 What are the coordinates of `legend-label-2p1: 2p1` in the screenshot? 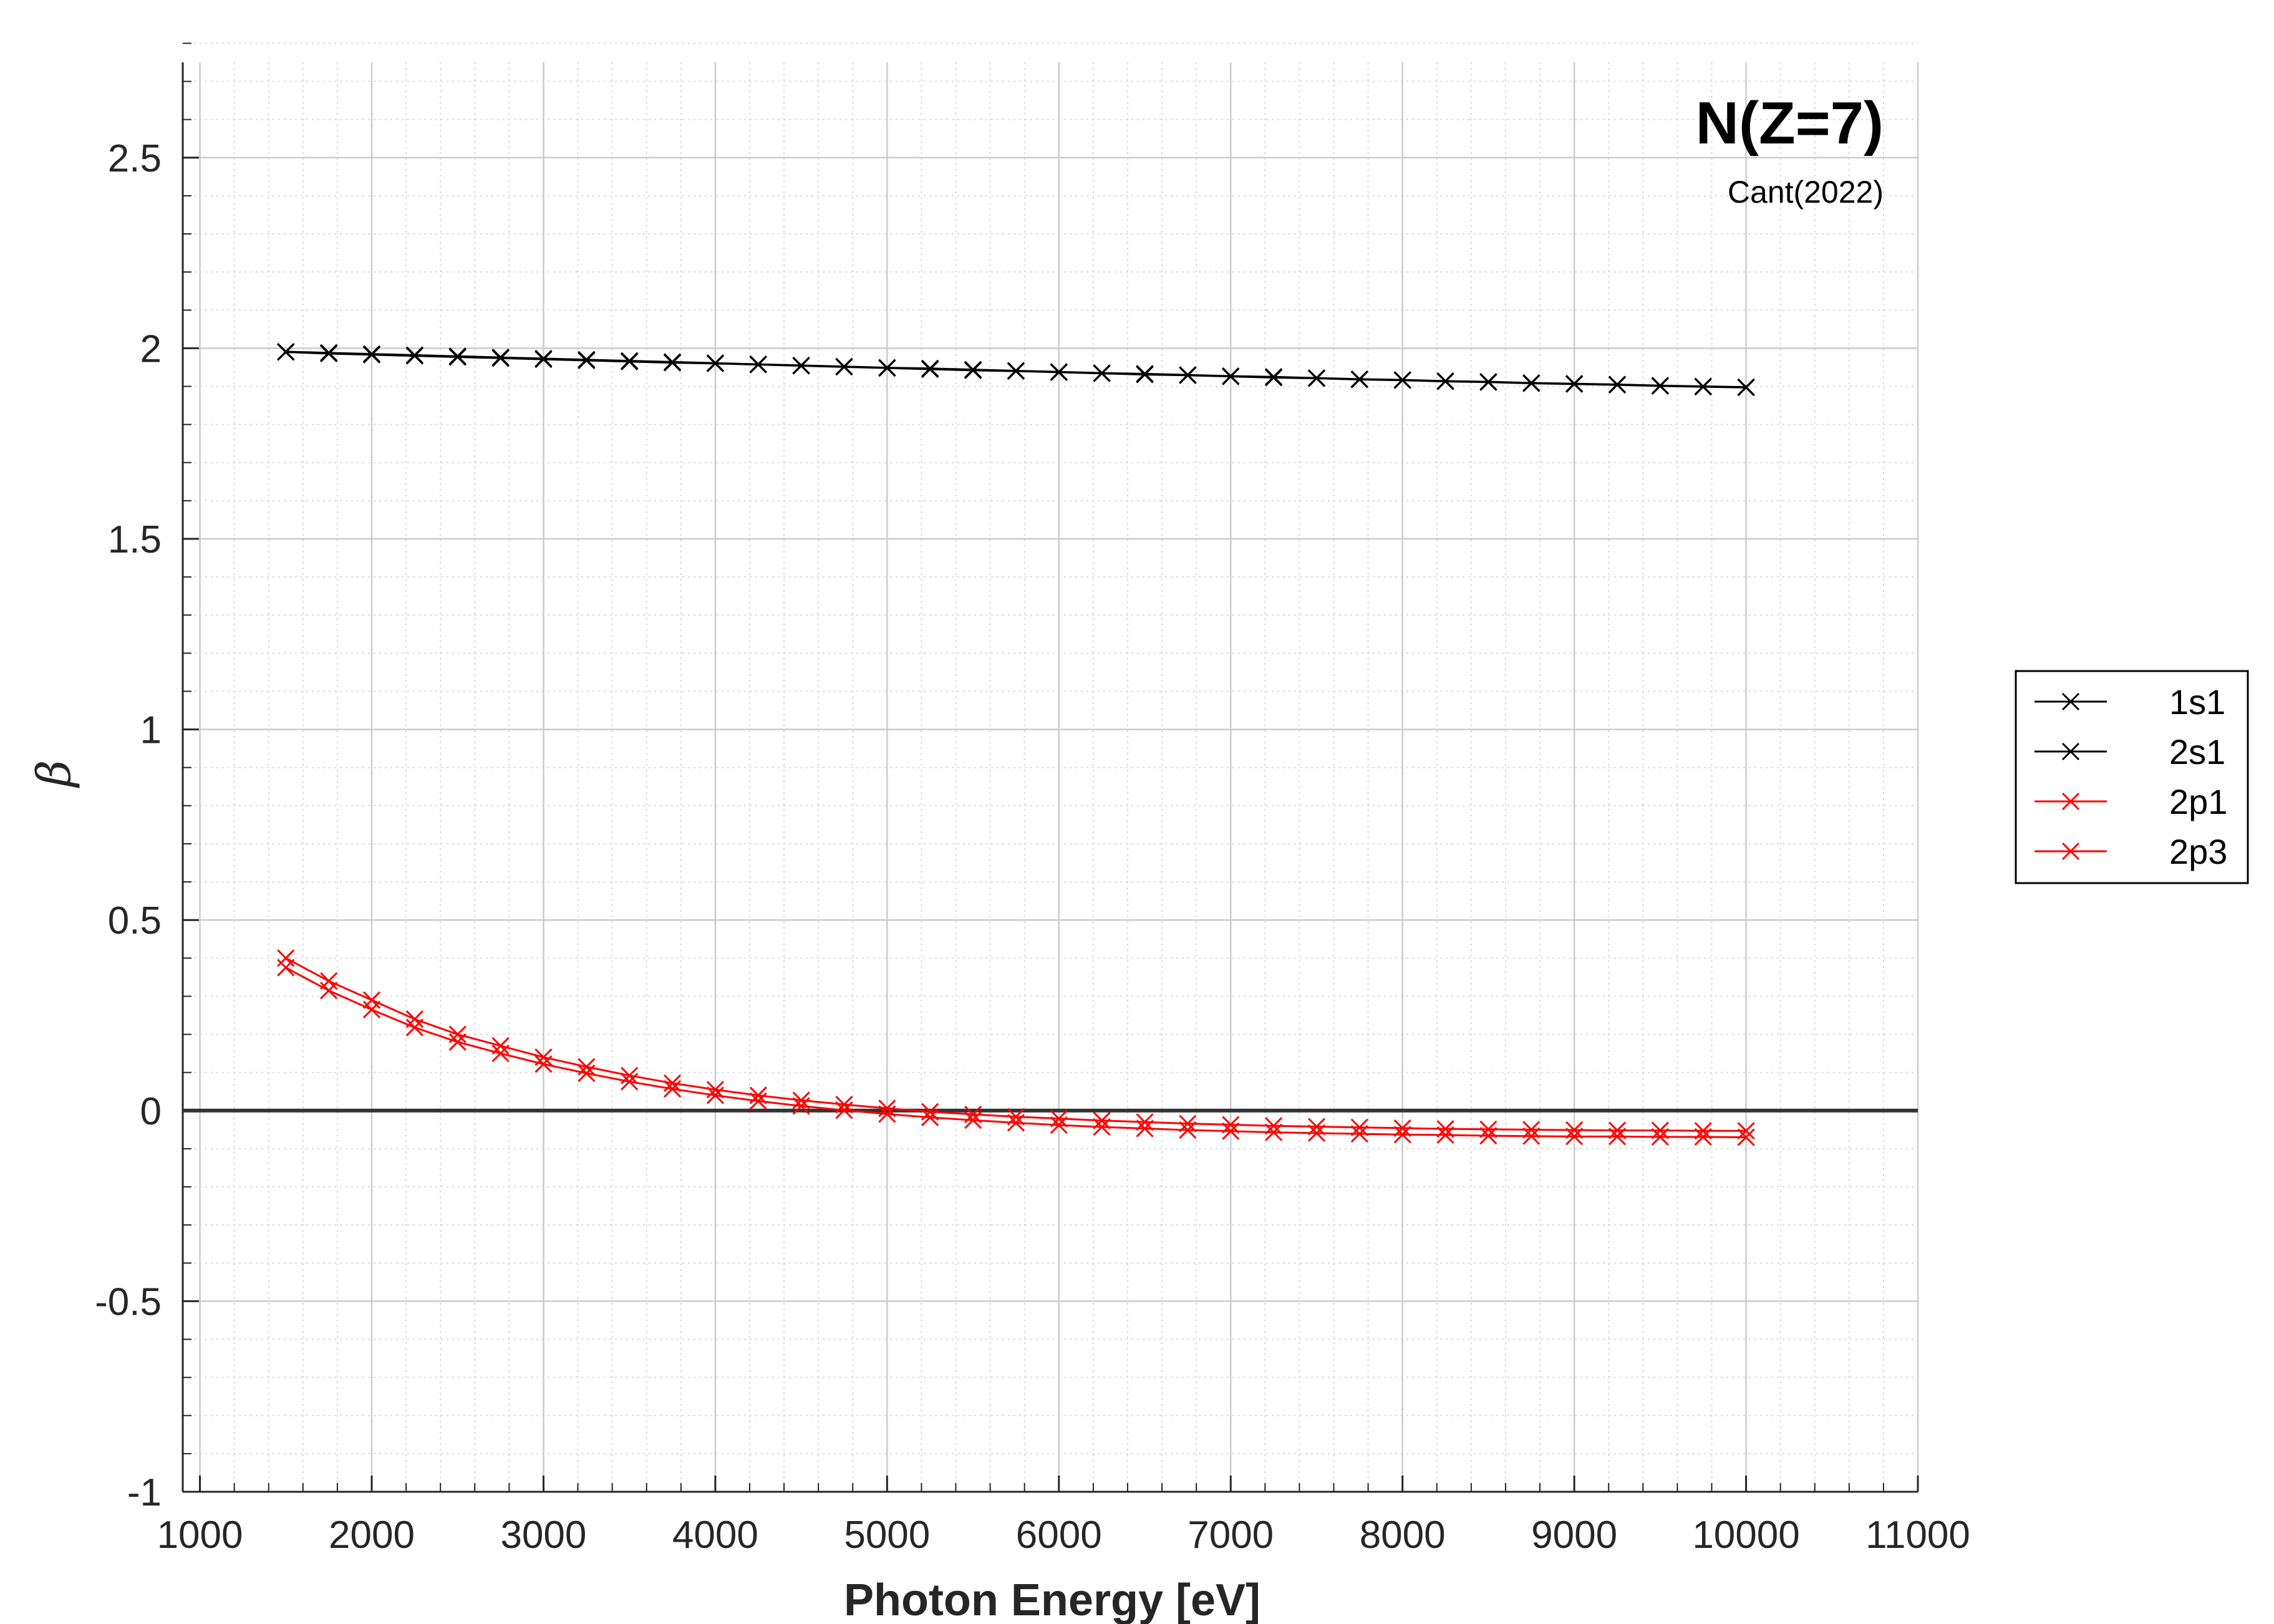 It's located at (2198, 802).